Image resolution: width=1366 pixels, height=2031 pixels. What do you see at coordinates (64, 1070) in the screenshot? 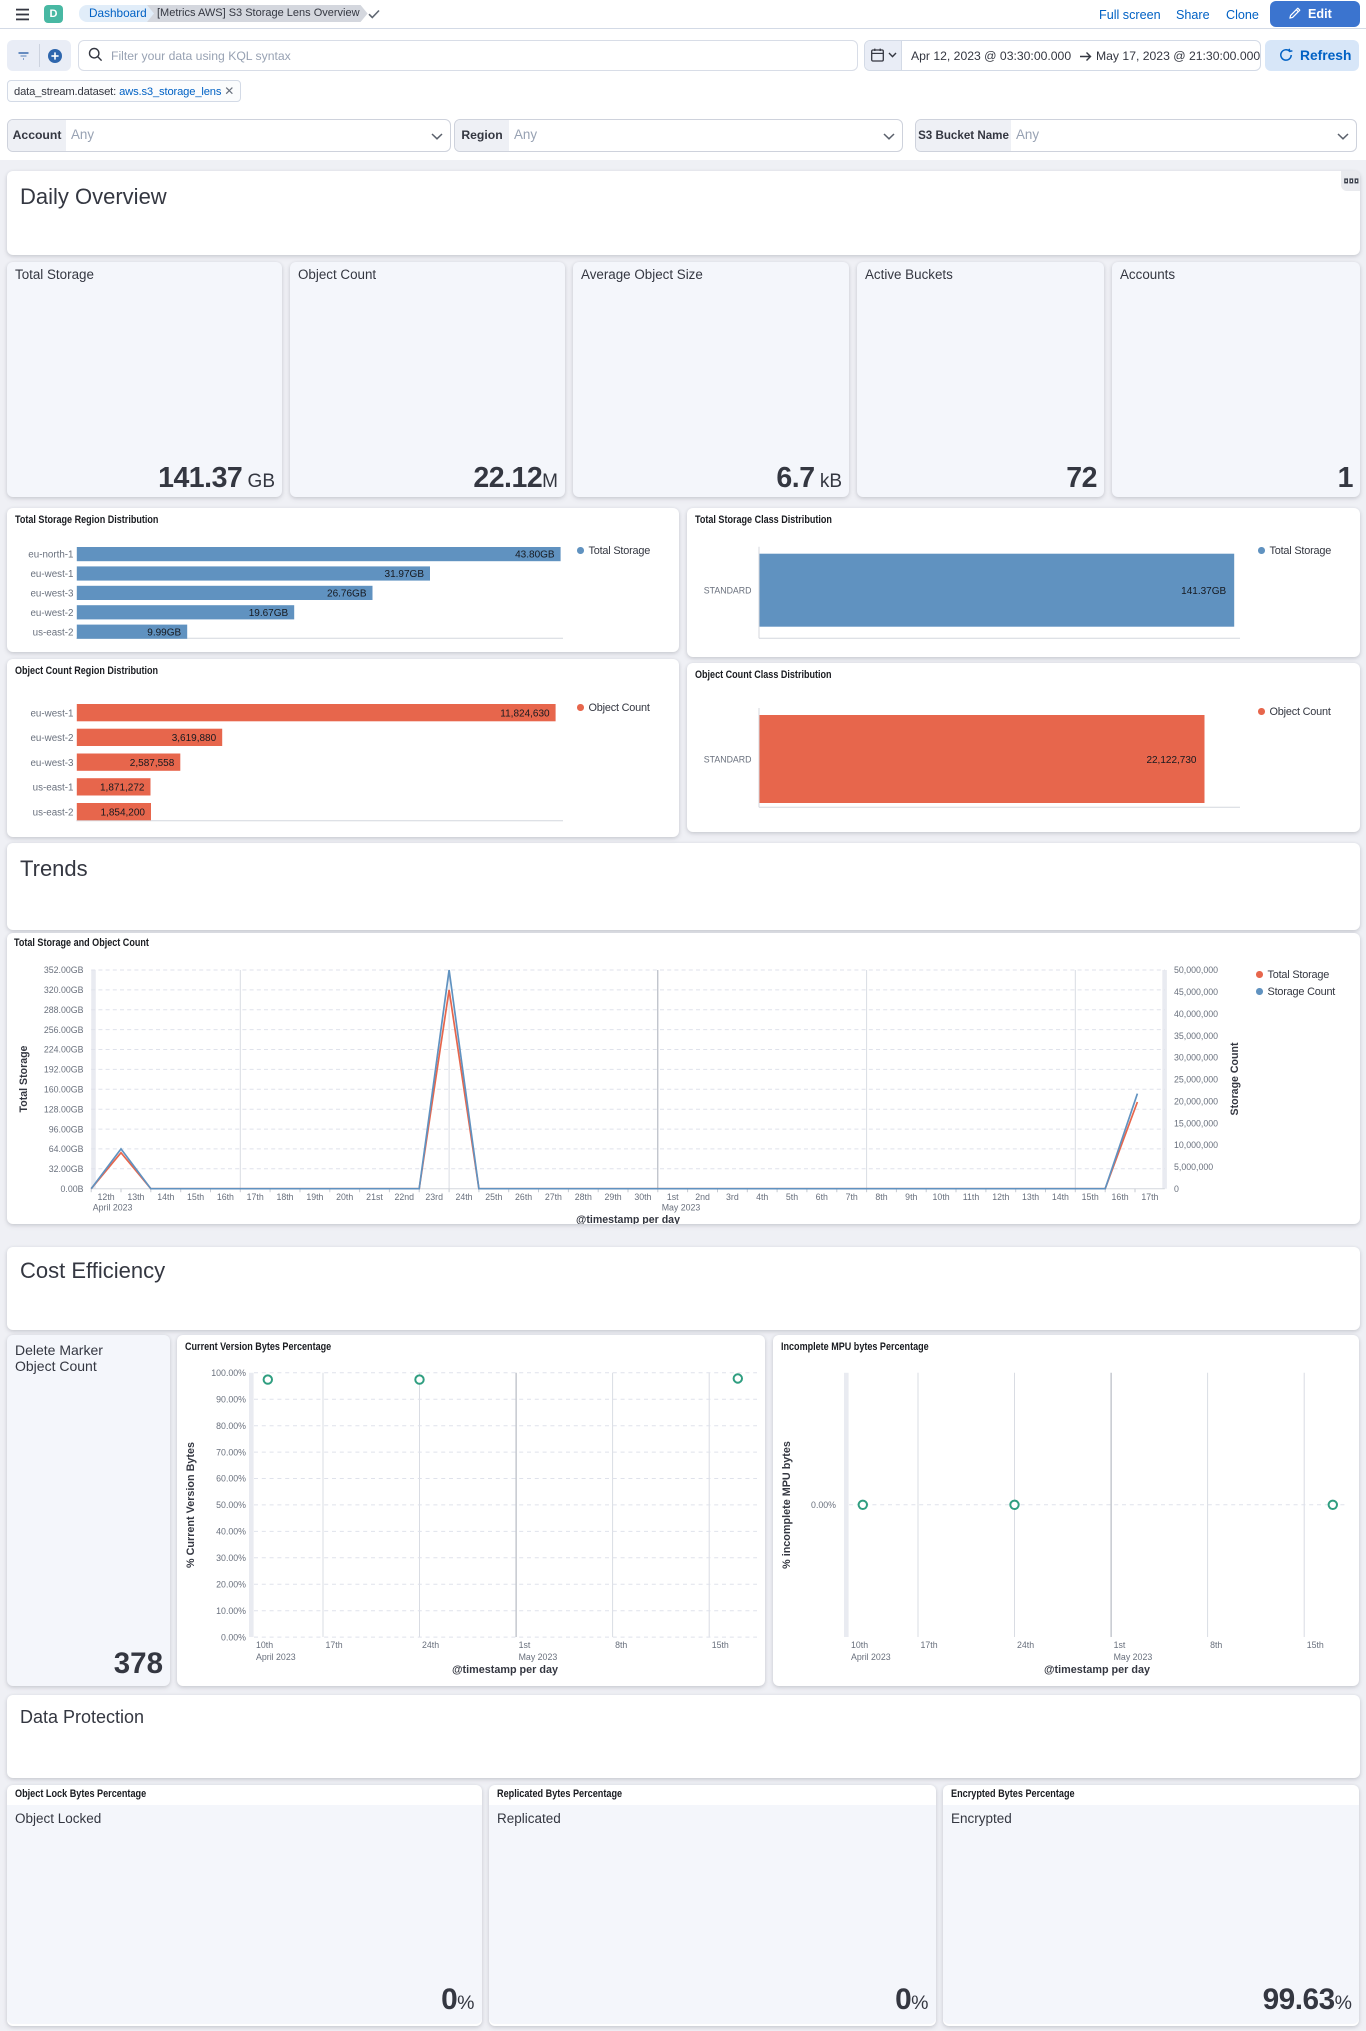
I see `svg-text: 192.00GB` at bounding box center [64, 1070].